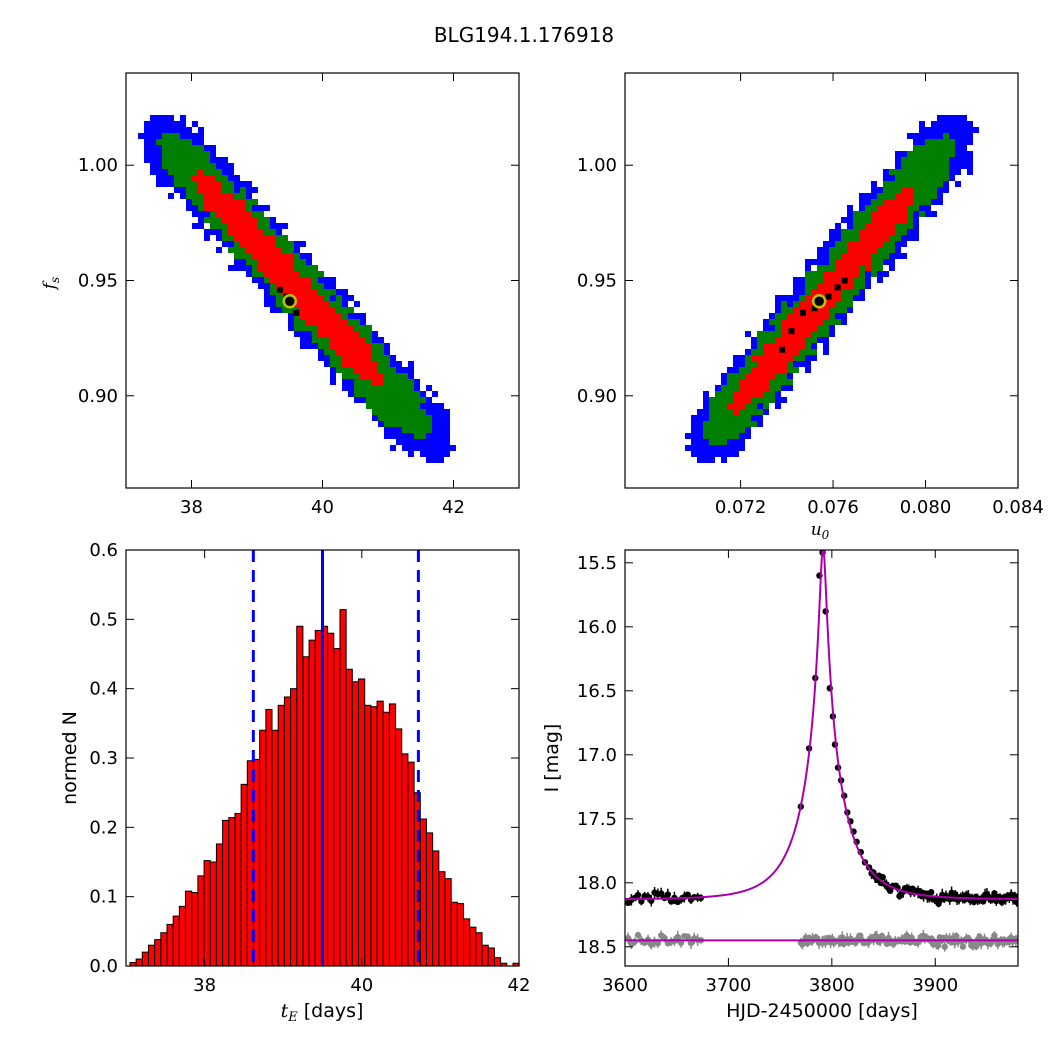 The height and width of the screenshot is (1050, 1050). Describe the element at coordinates (782, 349) in the screenshot. I see `tr-black-point` at that location.